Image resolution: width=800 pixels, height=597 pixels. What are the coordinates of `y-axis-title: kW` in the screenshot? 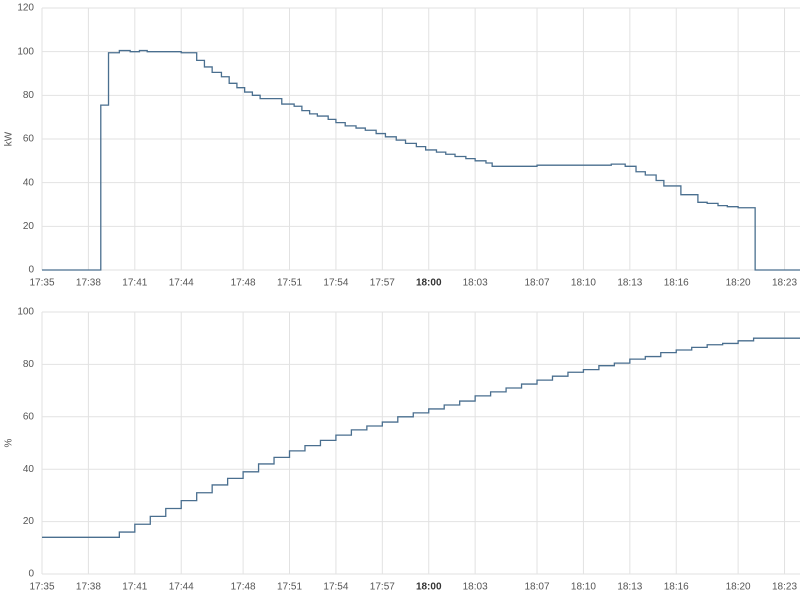 It's located at (9, 138).